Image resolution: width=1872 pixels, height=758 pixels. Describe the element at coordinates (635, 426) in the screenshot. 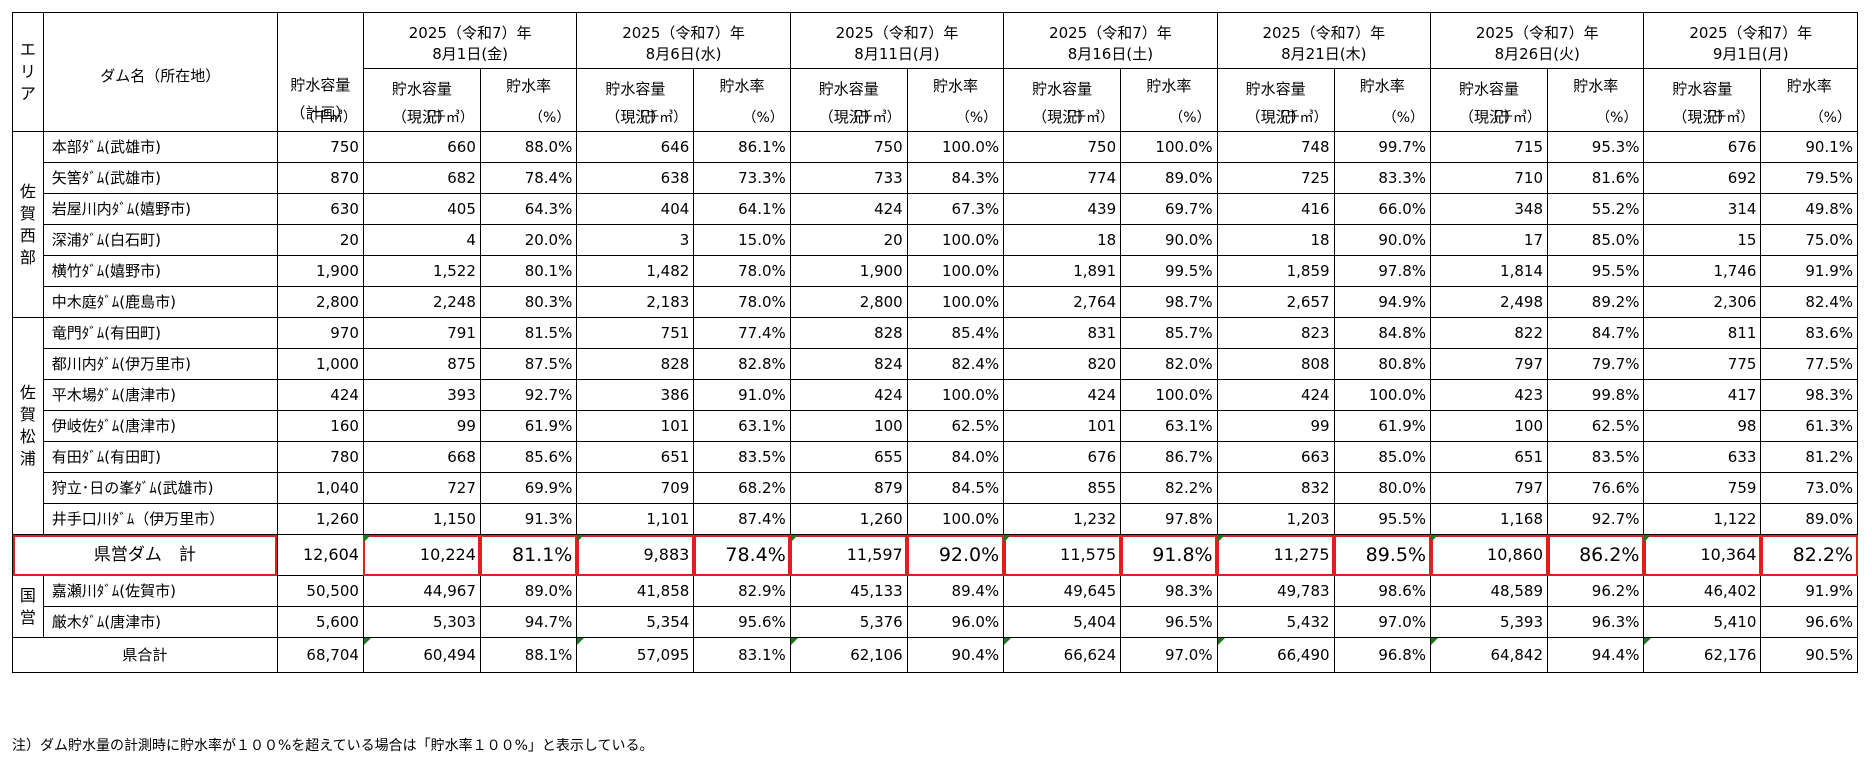

I see `current-capacity: 101` at that location.